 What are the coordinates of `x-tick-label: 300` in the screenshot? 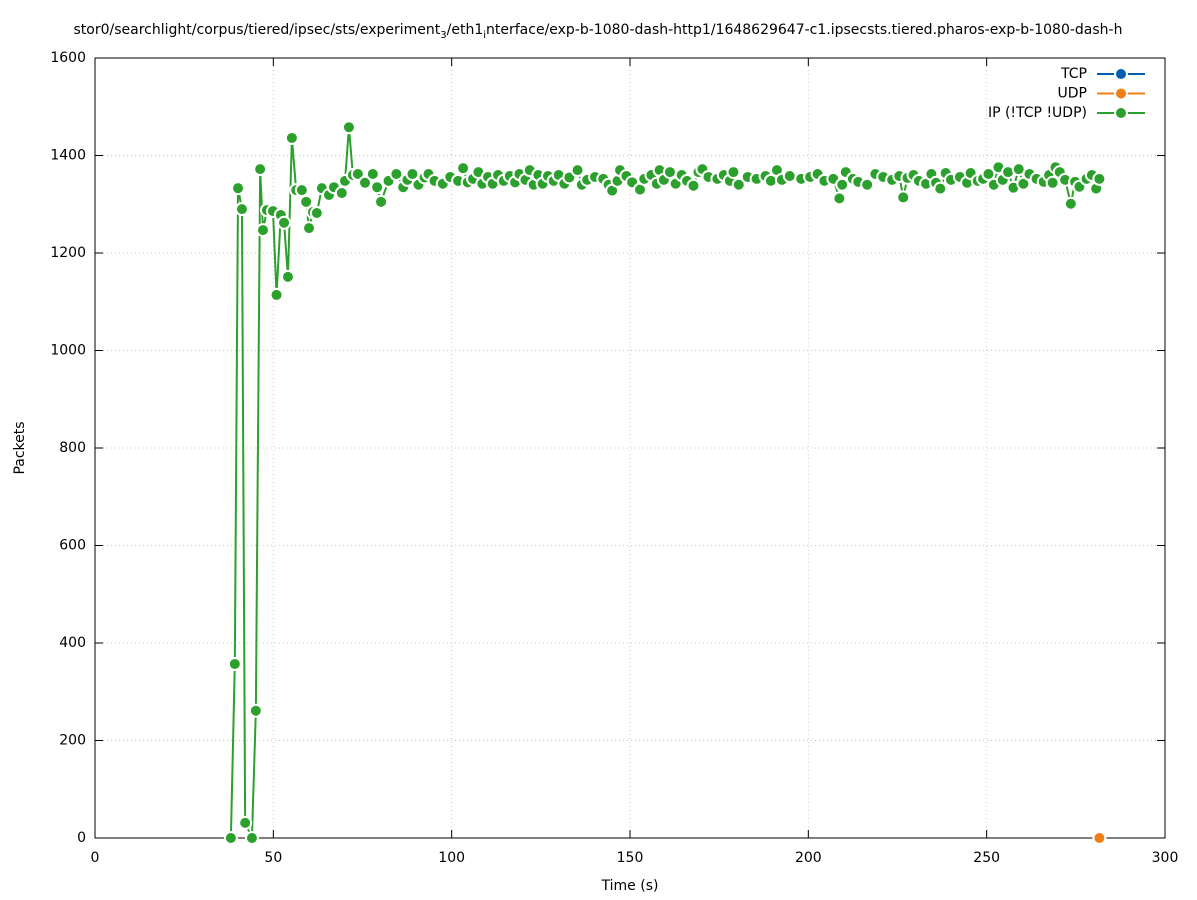 It's located at (1165, 858).